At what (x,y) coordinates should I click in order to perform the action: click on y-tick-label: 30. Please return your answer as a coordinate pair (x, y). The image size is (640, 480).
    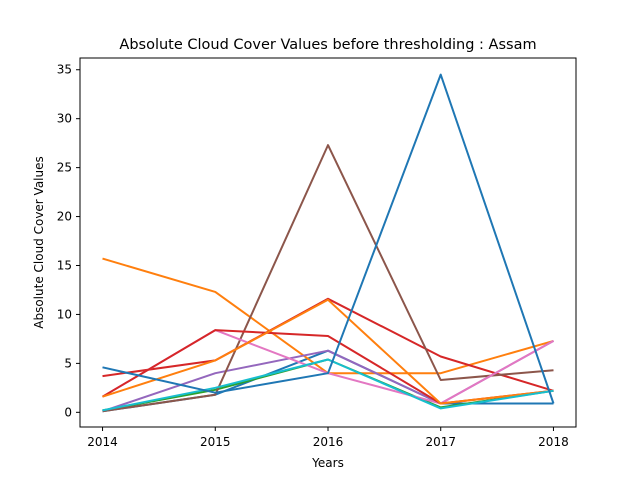
    Looking at the image, I should click on (64, 119).